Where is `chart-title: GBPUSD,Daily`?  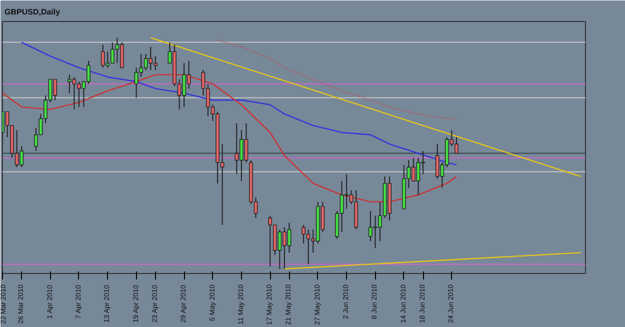 chart-title: GBPUSD,Daily is located at coordinates (32, 12).